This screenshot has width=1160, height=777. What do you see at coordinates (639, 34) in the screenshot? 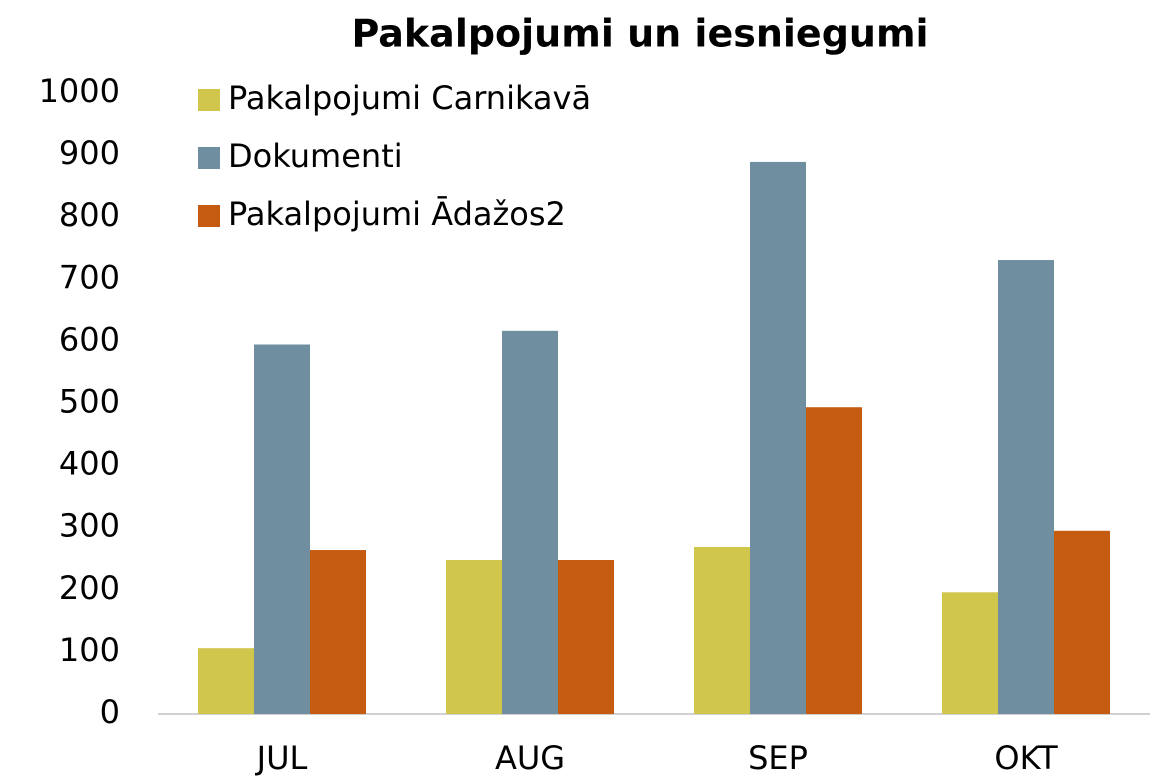
I see `chart-title: Pakalpojumi un iesniegumi` at bounding box center [639, 34].